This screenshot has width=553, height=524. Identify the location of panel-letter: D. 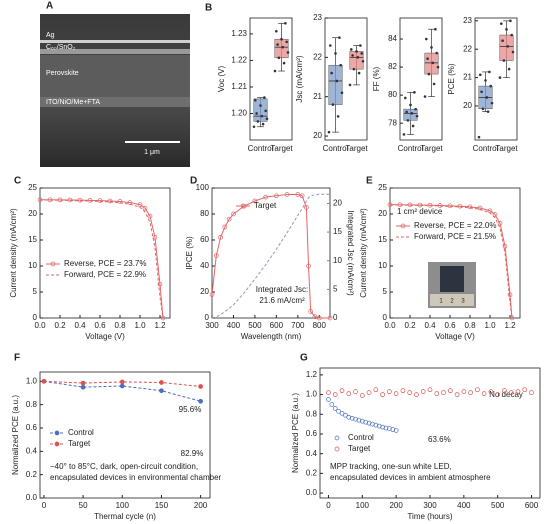
(193, 181).